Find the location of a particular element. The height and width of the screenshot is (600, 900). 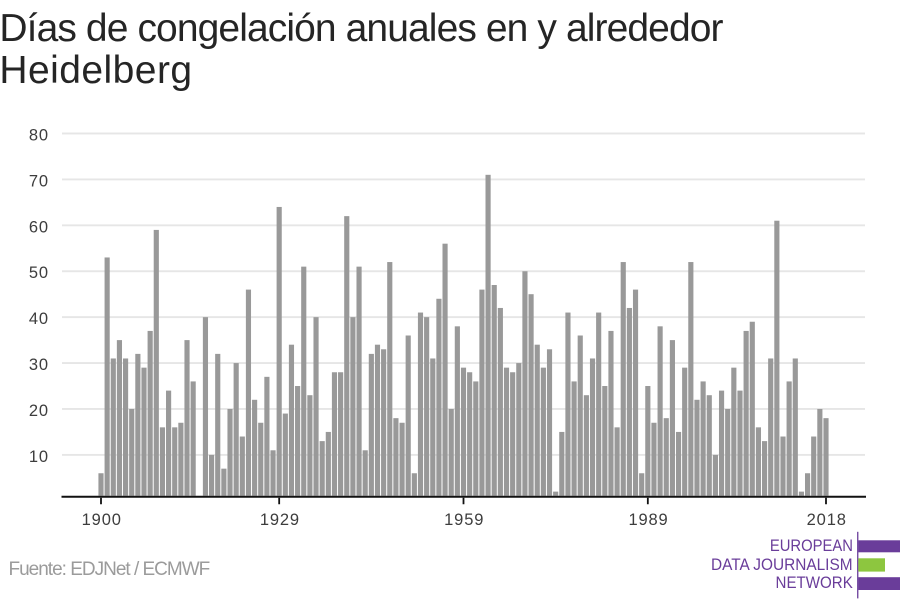

svg-text: 60 is located at coordinates (39, 227).